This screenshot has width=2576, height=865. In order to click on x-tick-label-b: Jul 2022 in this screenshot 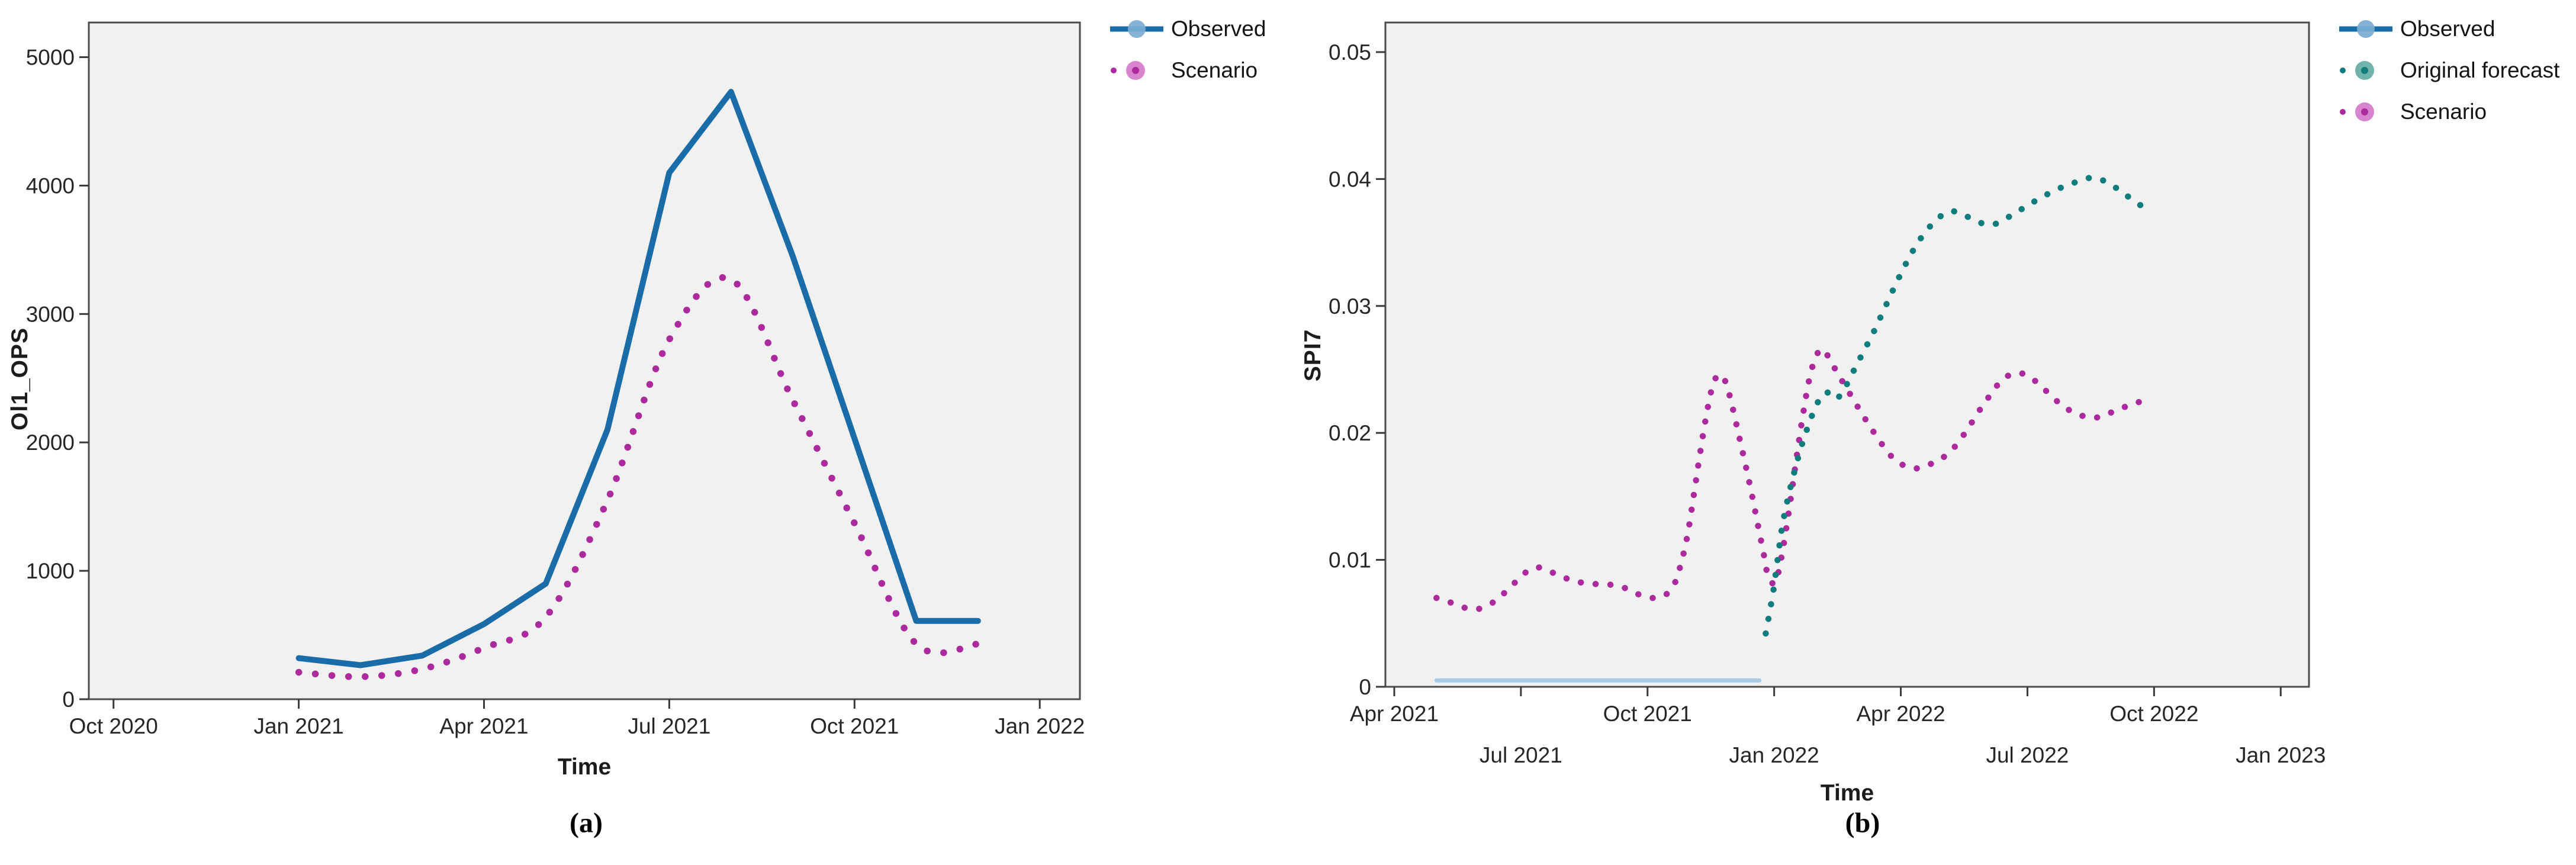, I will do `click(2028, 755)`.